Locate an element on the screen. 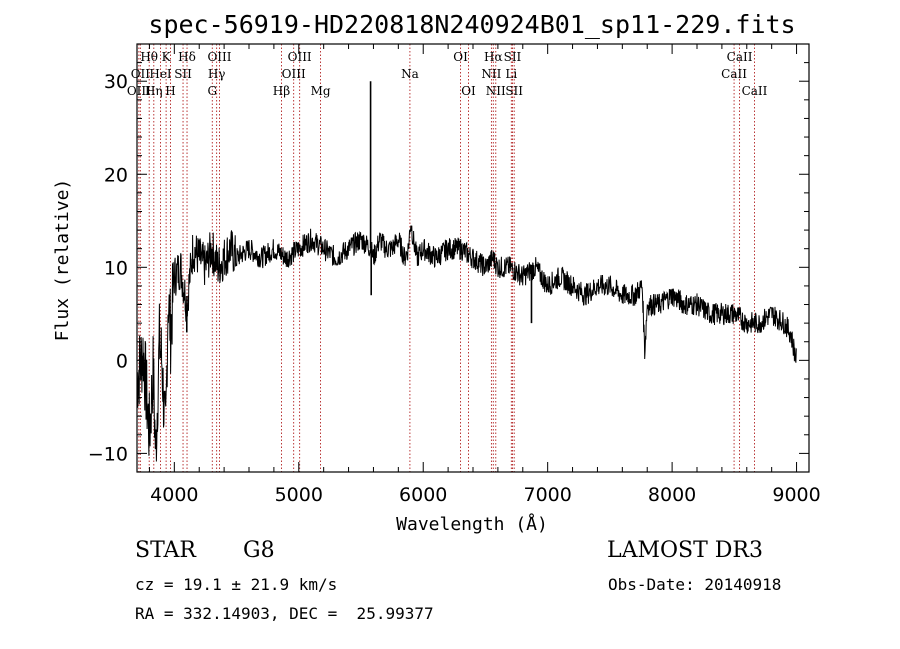 This screenshot has height=649, width=900. y-axis-label: Flux (relative) is located at coordinates (62, 260).